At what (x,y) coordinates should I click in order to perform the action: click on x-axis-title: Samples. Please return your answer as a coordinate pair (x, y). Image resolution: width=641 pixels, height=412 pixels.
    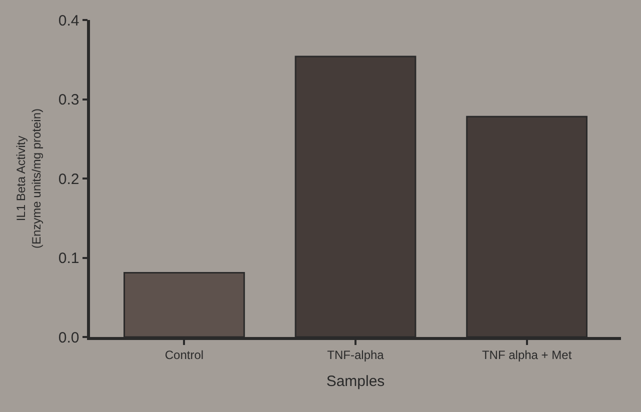
    Looking at the image, I should click on (355, 381).